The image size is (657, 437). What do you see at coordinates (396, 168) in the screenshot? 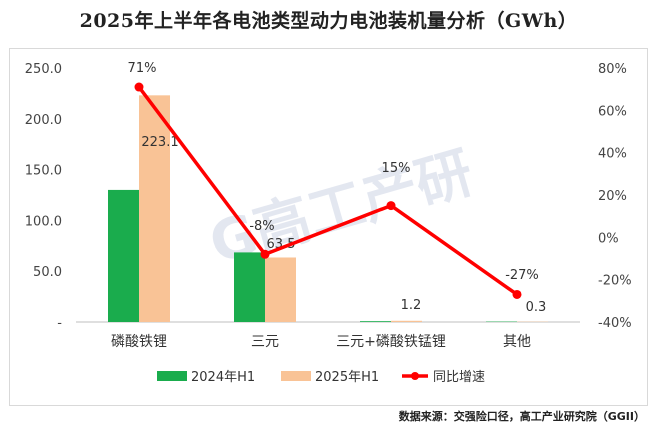
I see `growth-data-label: 15%` at bounding box center [396, 168].